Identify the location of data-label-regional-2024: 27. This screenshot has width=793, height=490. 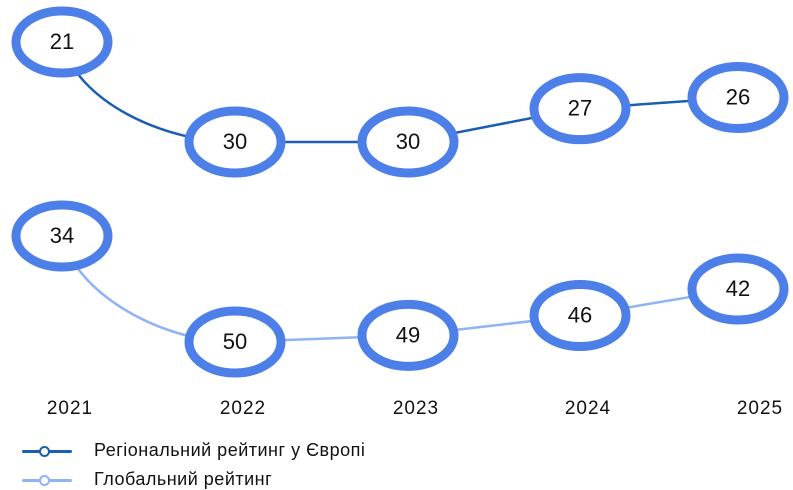
(580, 108).